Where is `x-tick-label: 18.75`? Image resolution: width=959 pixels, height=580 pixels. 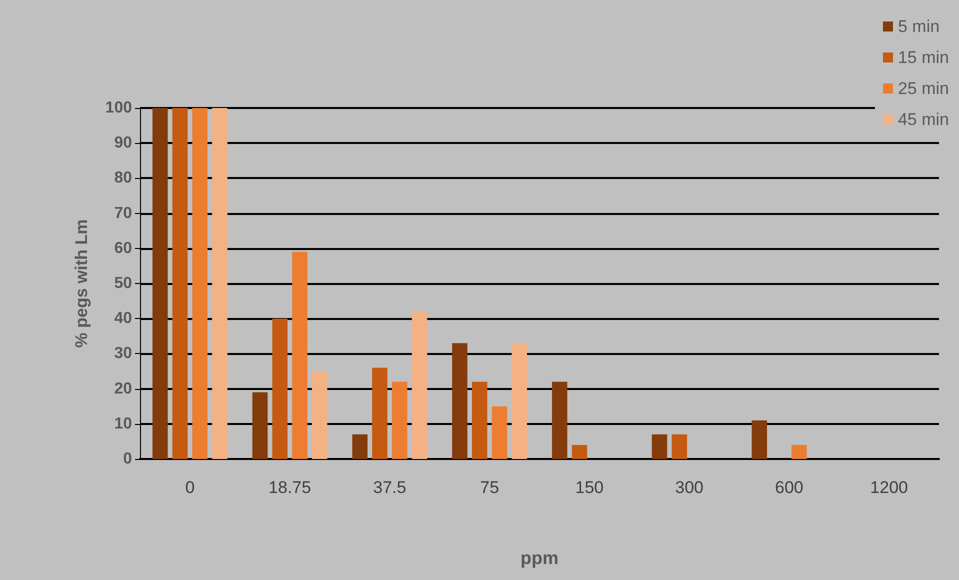 x-tick-label: 18.75 is located at coordinates (290, 487).